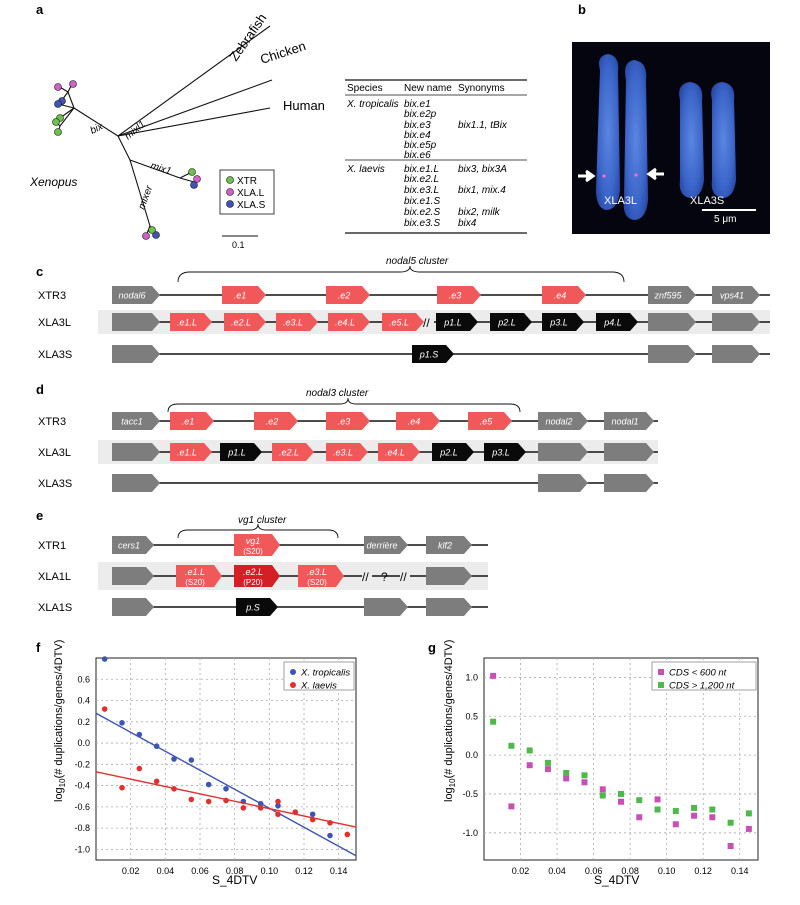  Describe the element at coordinates (401, 274) in the screenshot. I see `cluster-brace-c` at that location.